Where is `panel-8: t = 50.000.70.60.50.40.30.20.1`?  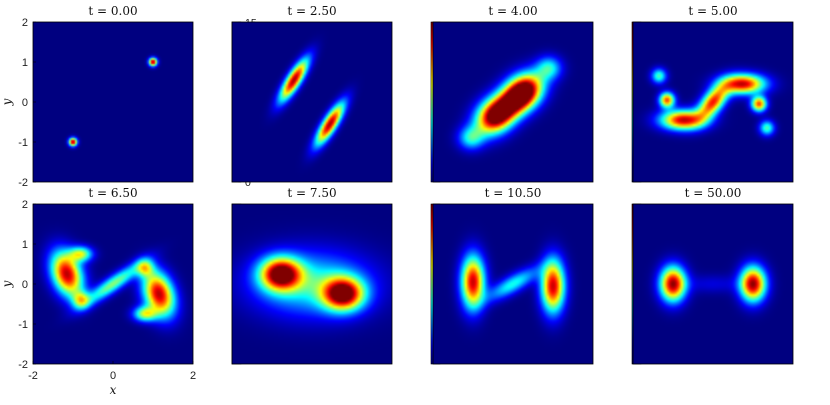
panel-8: t = 50.000.70.60.50.40.30.20.1 is located at coordinates (713, 275).